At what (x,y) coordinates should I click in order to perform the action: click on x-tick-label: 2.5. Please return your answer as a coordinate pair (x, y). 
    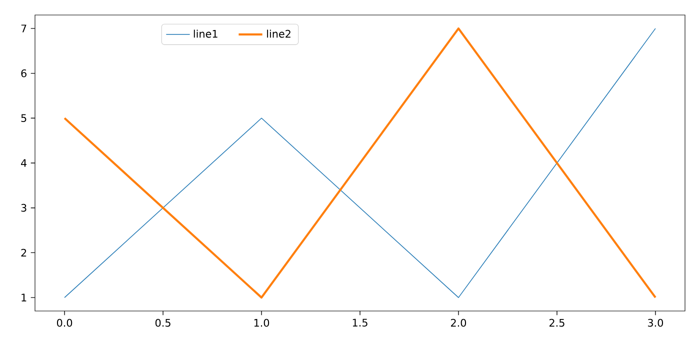
    Looking at the image, I should click on (556, 322).